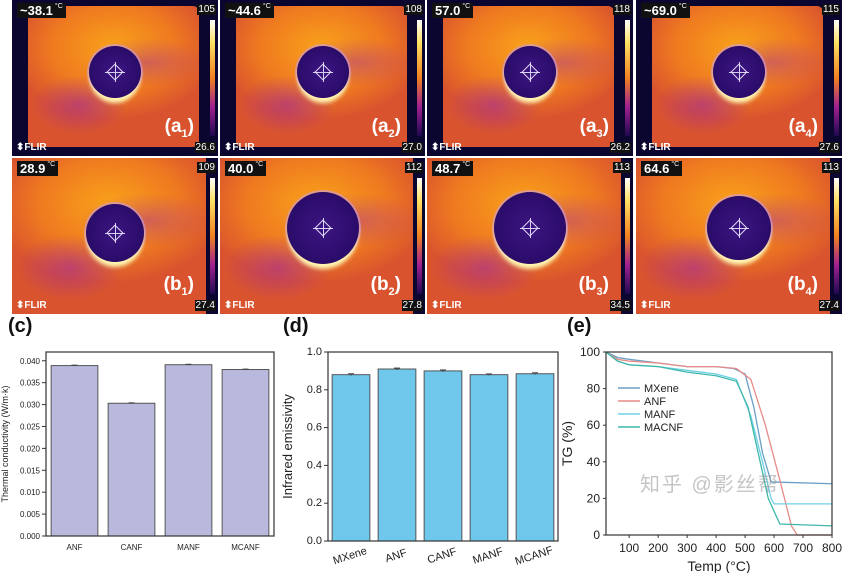  Describe the element at coordinates (739, 236) in the screenshot. I see `thermal-image-b4: 64.6 °C 113 27.4 ⬍FLIR (b4)` at that location.